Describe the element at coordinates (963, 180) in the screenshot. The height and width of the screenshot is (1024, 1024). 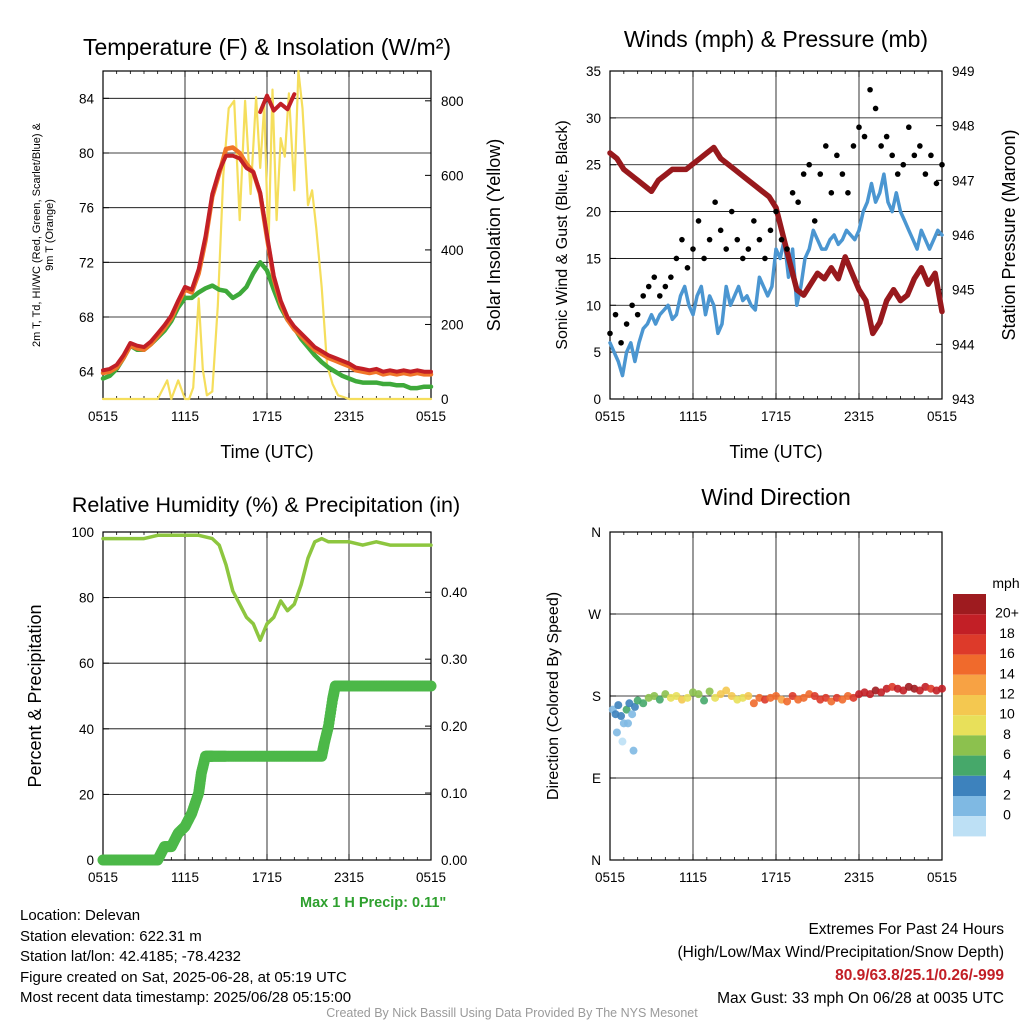
I see `y2-tick-label: 947` at that location.